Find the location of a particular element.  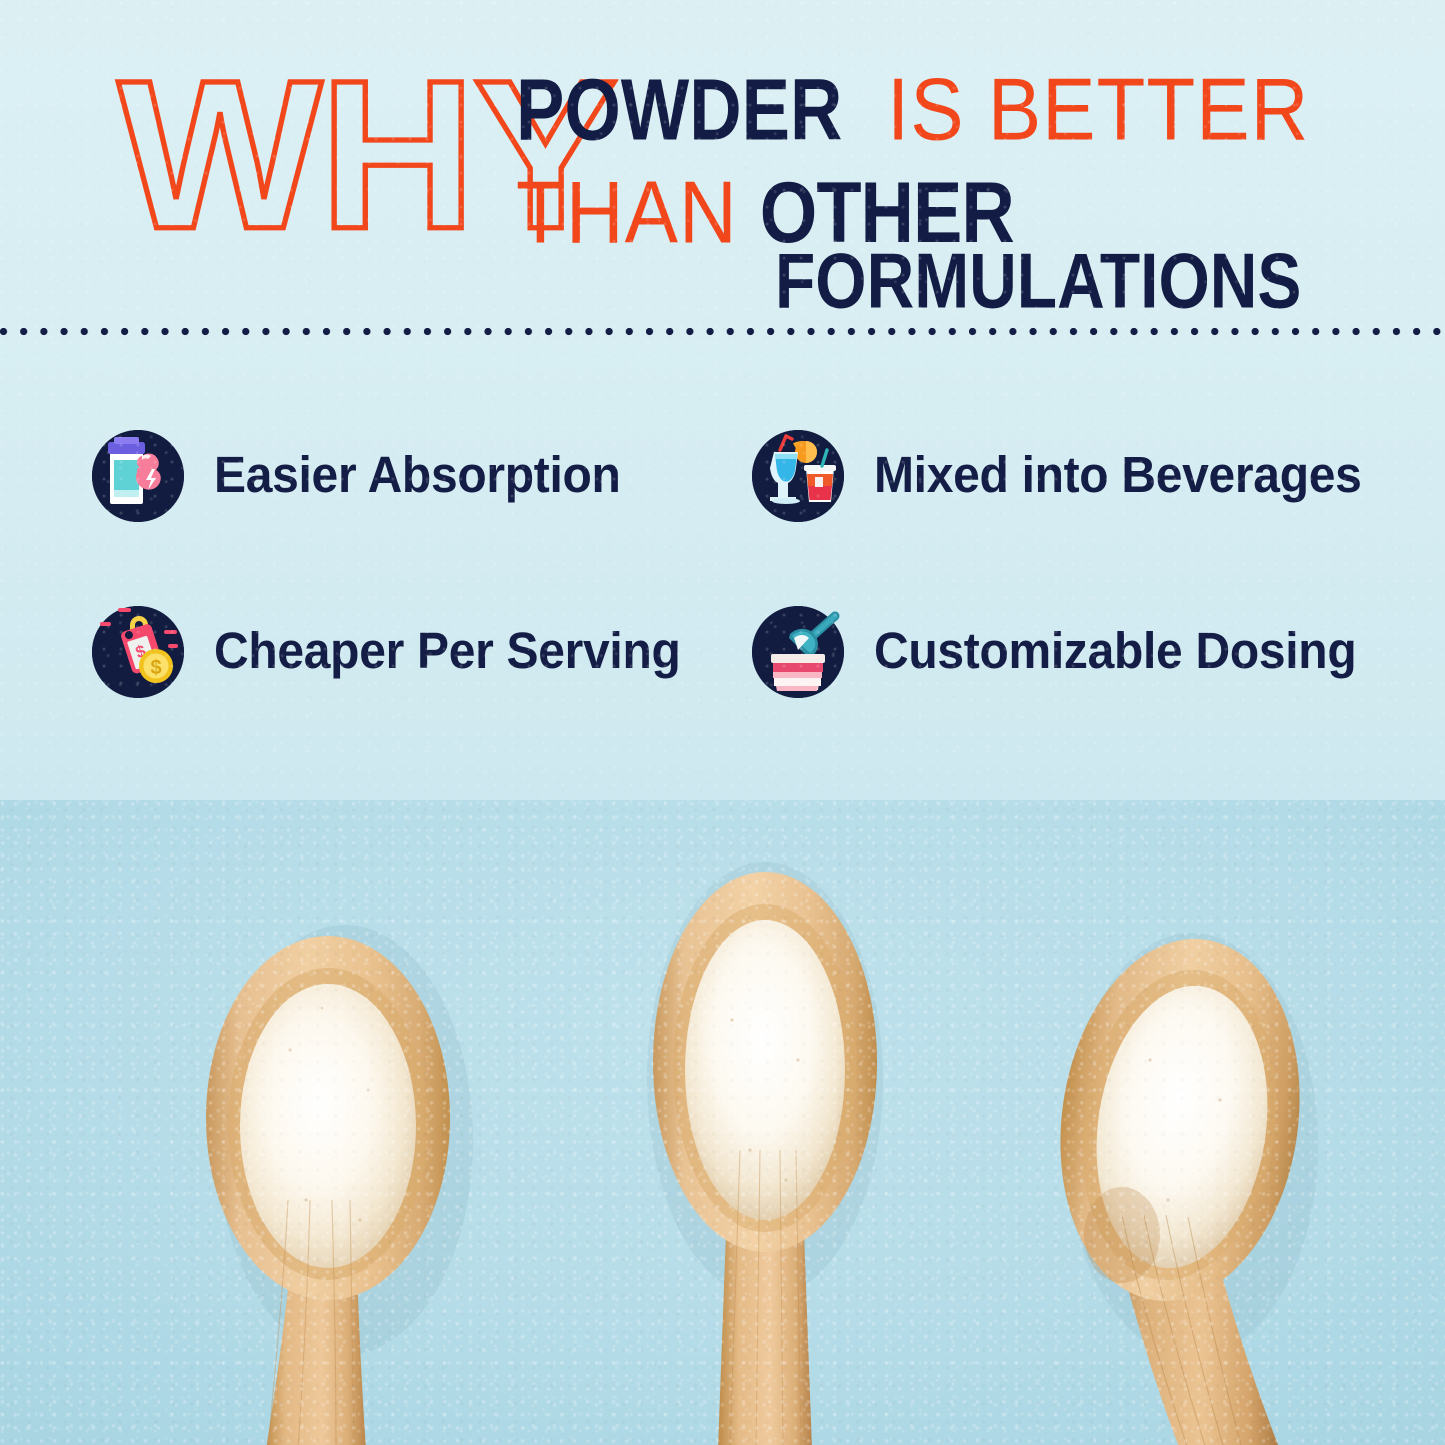

headline-word-powder: POWDER is located at coordinates (679, 109).